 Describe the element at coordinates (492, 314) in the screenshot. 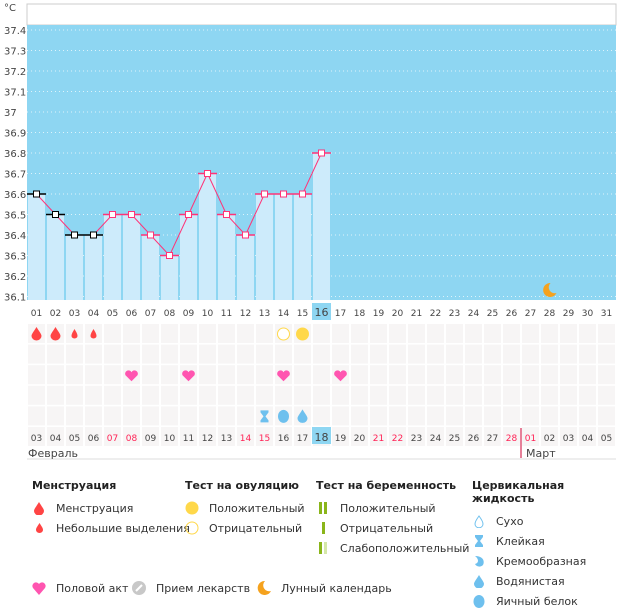

I see `cycle-day-label: 25` at that location.